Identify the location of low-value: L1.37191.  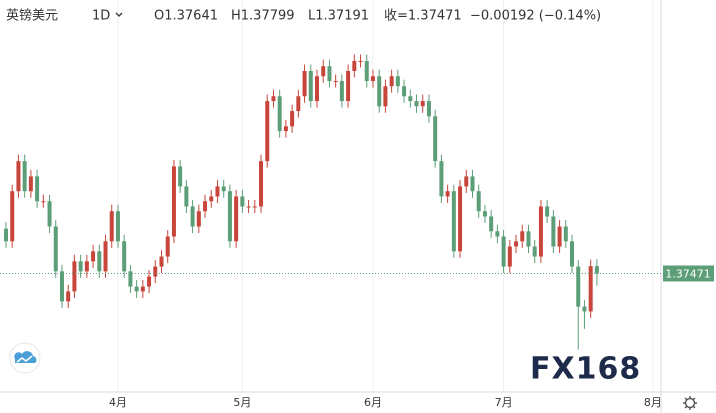
(338, 16).